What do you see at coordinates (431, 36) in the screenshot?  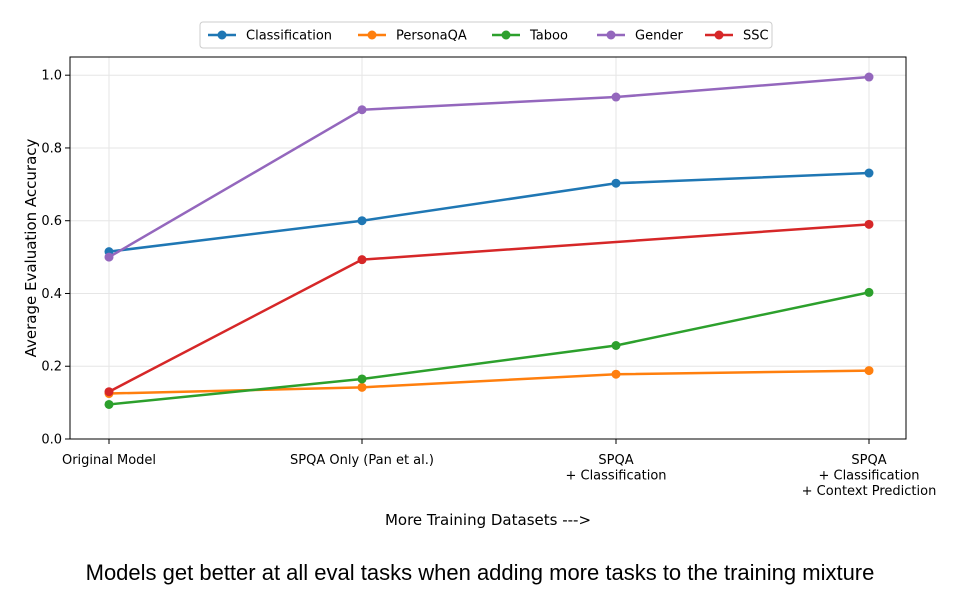 I see `legend-label-personaqa: PersonaQA` at bounding box center [431, 36].